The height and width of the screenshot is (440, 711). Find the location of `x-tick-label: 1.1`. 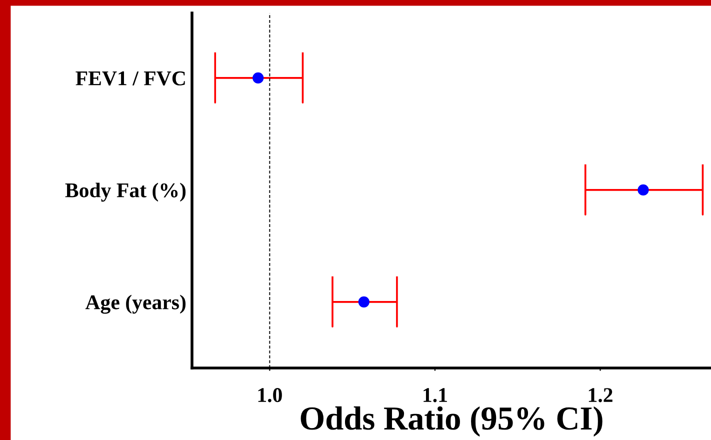

x-tick-label: 1.1 is located at coordinates (435, 395).